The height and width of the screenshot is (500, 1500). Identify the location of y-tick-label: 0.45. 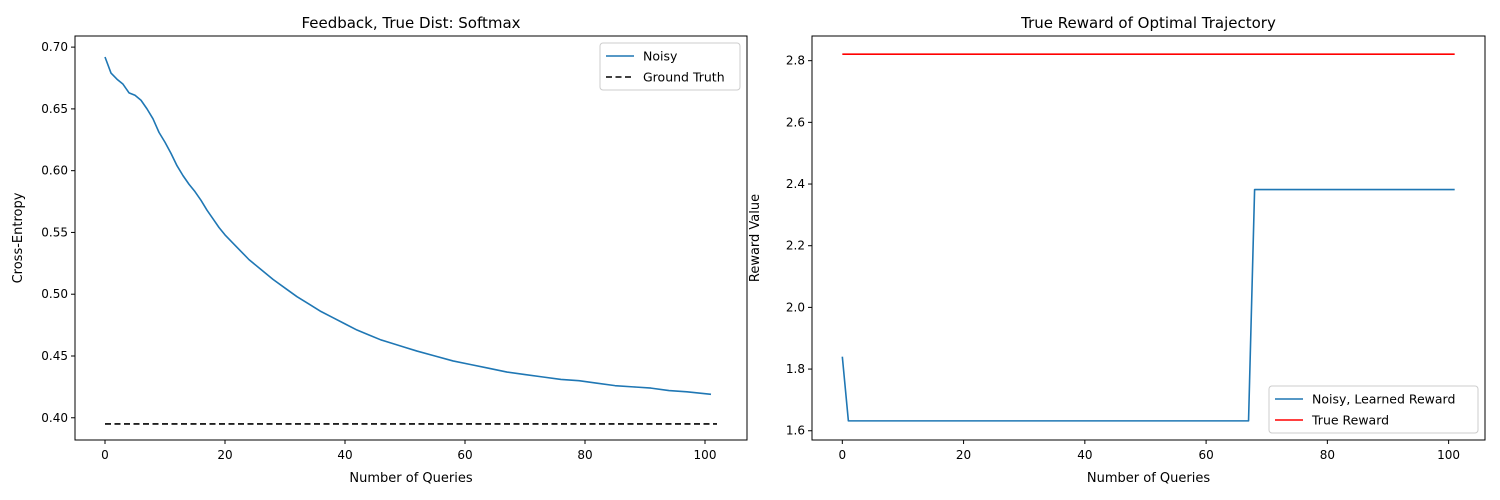
(54, 356).